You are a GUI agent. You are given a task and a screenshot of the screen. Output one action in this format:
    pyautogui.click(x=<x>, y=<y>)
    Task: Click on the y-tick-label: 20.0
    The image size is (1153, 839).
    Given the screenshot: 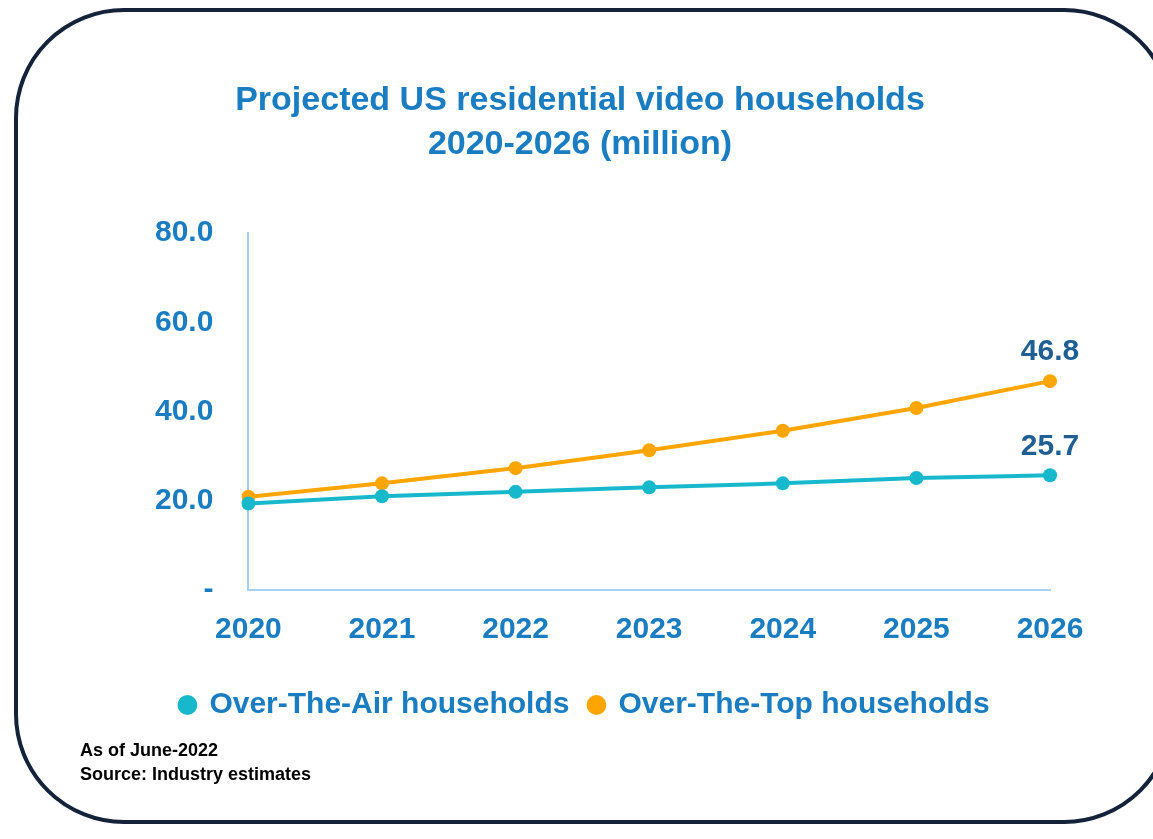 What is the action you would take?
    pyautogui.click(x=184, y=499)
    